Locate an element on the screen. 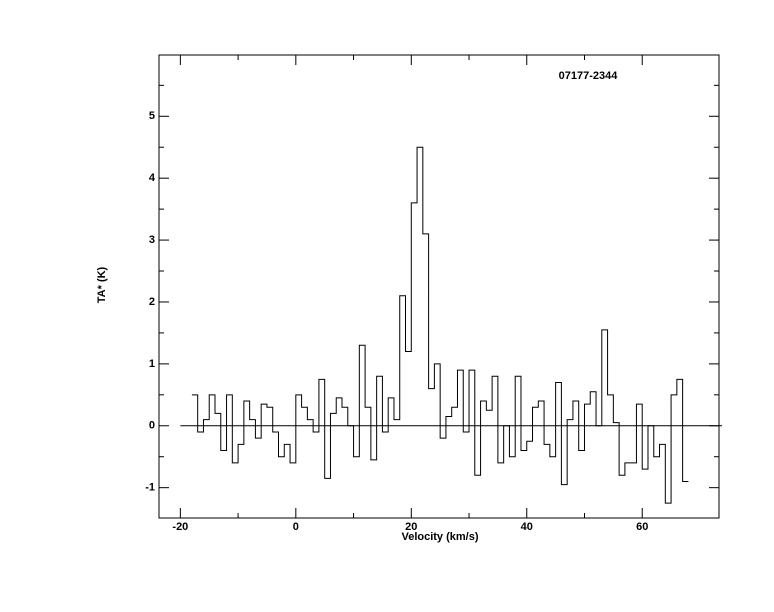 Image resolution: width=774 pixels, height=612 pixels. x-axis-label: Velocity (km/s) is located at coordinates (439, 537).